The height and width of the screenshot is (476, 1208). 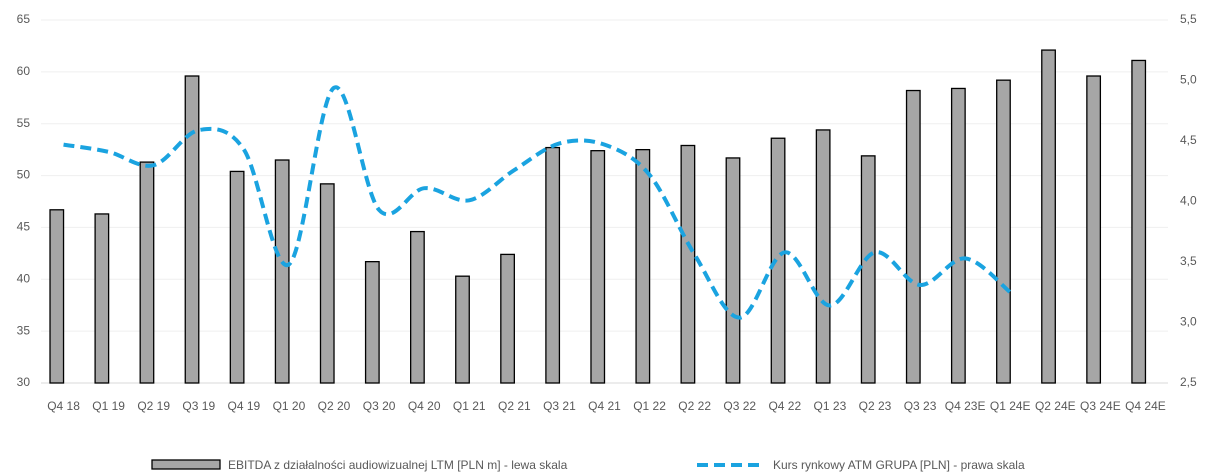 What do you see at coordinates (1188, 261) in the screenshot?
I see `y2-tick-label: 3,5` at bounding box center [1188, 261].